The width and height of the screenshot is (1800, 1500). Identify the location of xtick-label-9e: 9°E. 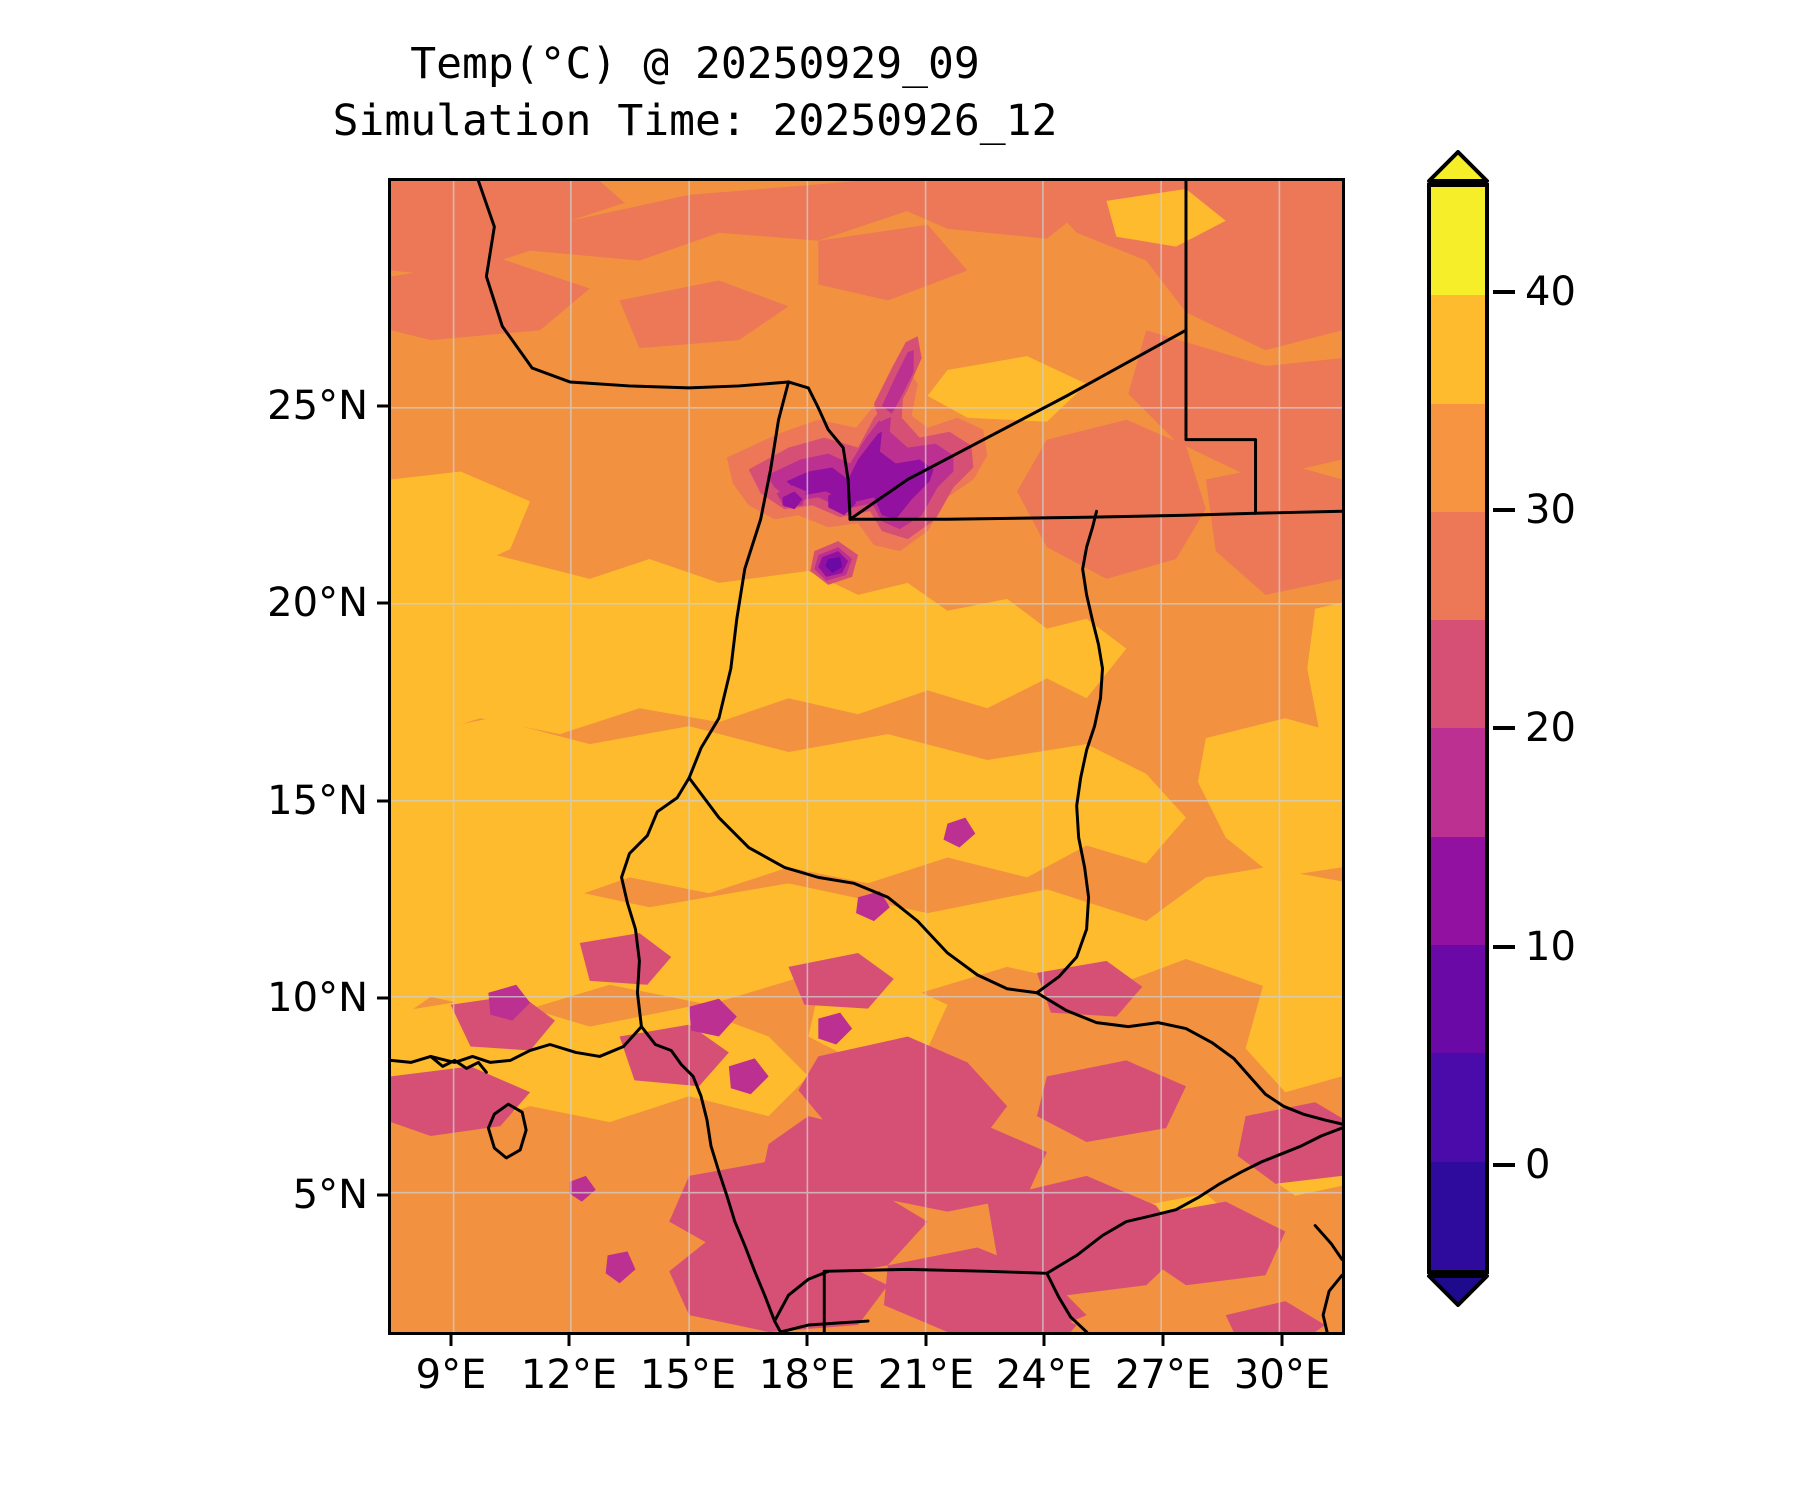
(451, 1375).